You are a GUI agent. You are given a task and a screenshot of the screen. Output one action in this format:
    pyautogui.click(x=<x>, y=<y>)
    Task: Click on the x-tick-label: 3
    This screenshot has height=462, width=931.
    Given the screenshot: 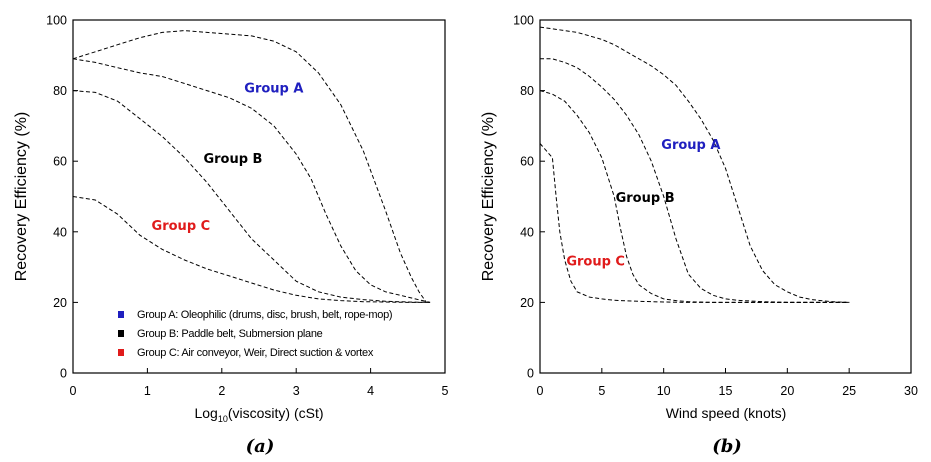 What is the action you would take?
    pyautogui.click(x=296, y=391)
    